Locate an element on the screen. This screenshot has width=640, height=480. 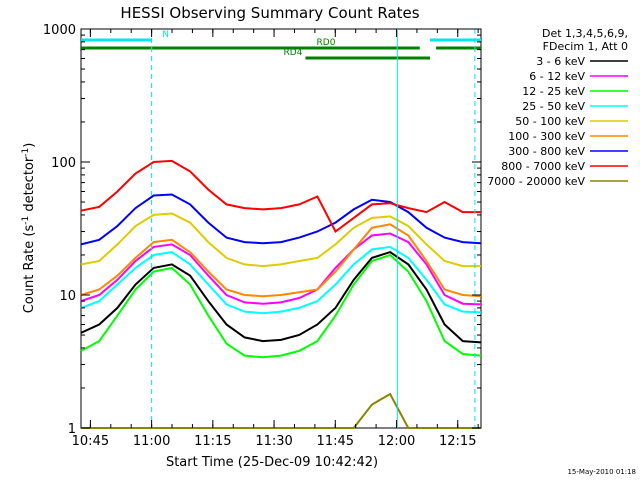
legend-label-4: 25 - 50 keV is located at coordinates (553, 106).